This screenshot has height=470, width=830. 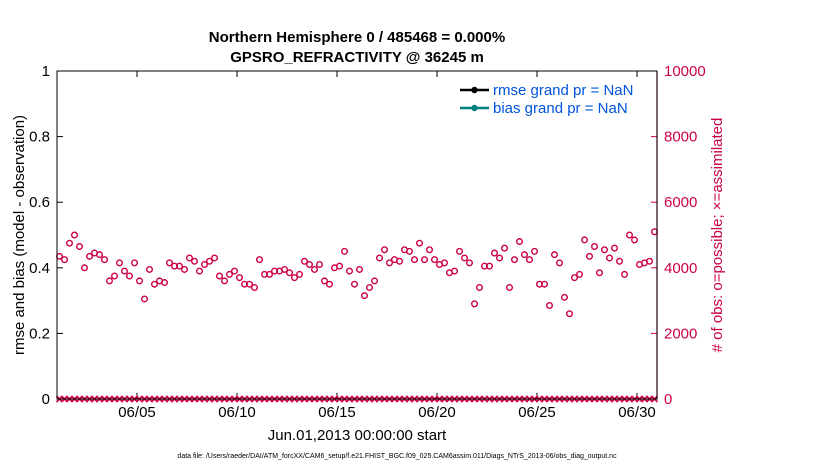 I want to click on x-axis-label: Jun.01,2013 00:00:00 start, so click(x=357, y=435).